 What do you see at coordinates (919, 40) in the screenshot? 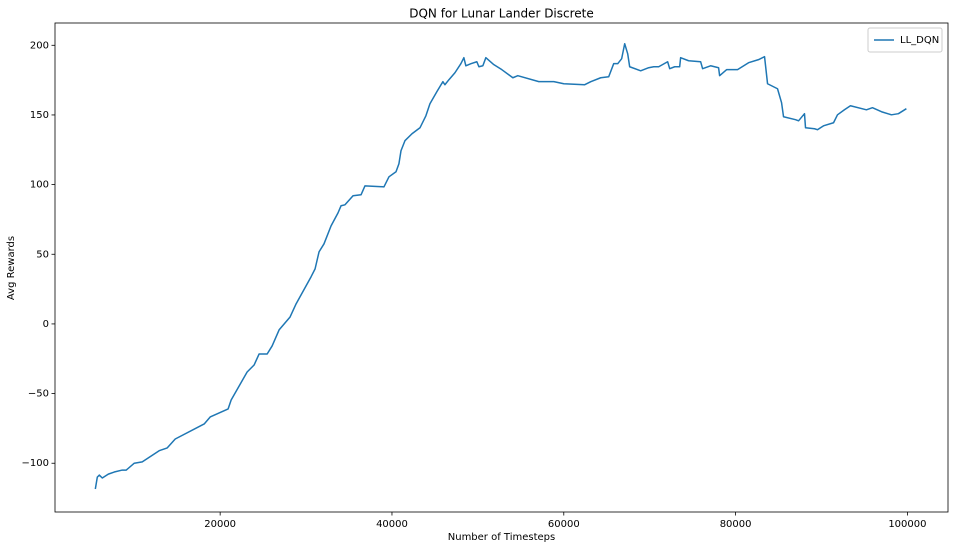
I see `legend-label: LL_DQN` at bounding box center [919, 40].